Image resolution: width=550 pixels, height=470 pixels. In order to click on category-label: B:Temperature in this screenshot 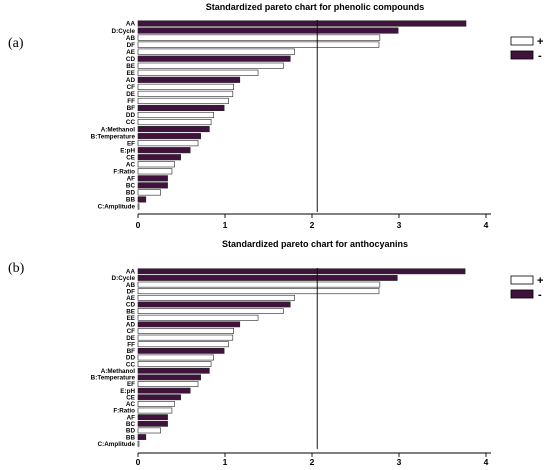, I will do `click(113, 378)`.